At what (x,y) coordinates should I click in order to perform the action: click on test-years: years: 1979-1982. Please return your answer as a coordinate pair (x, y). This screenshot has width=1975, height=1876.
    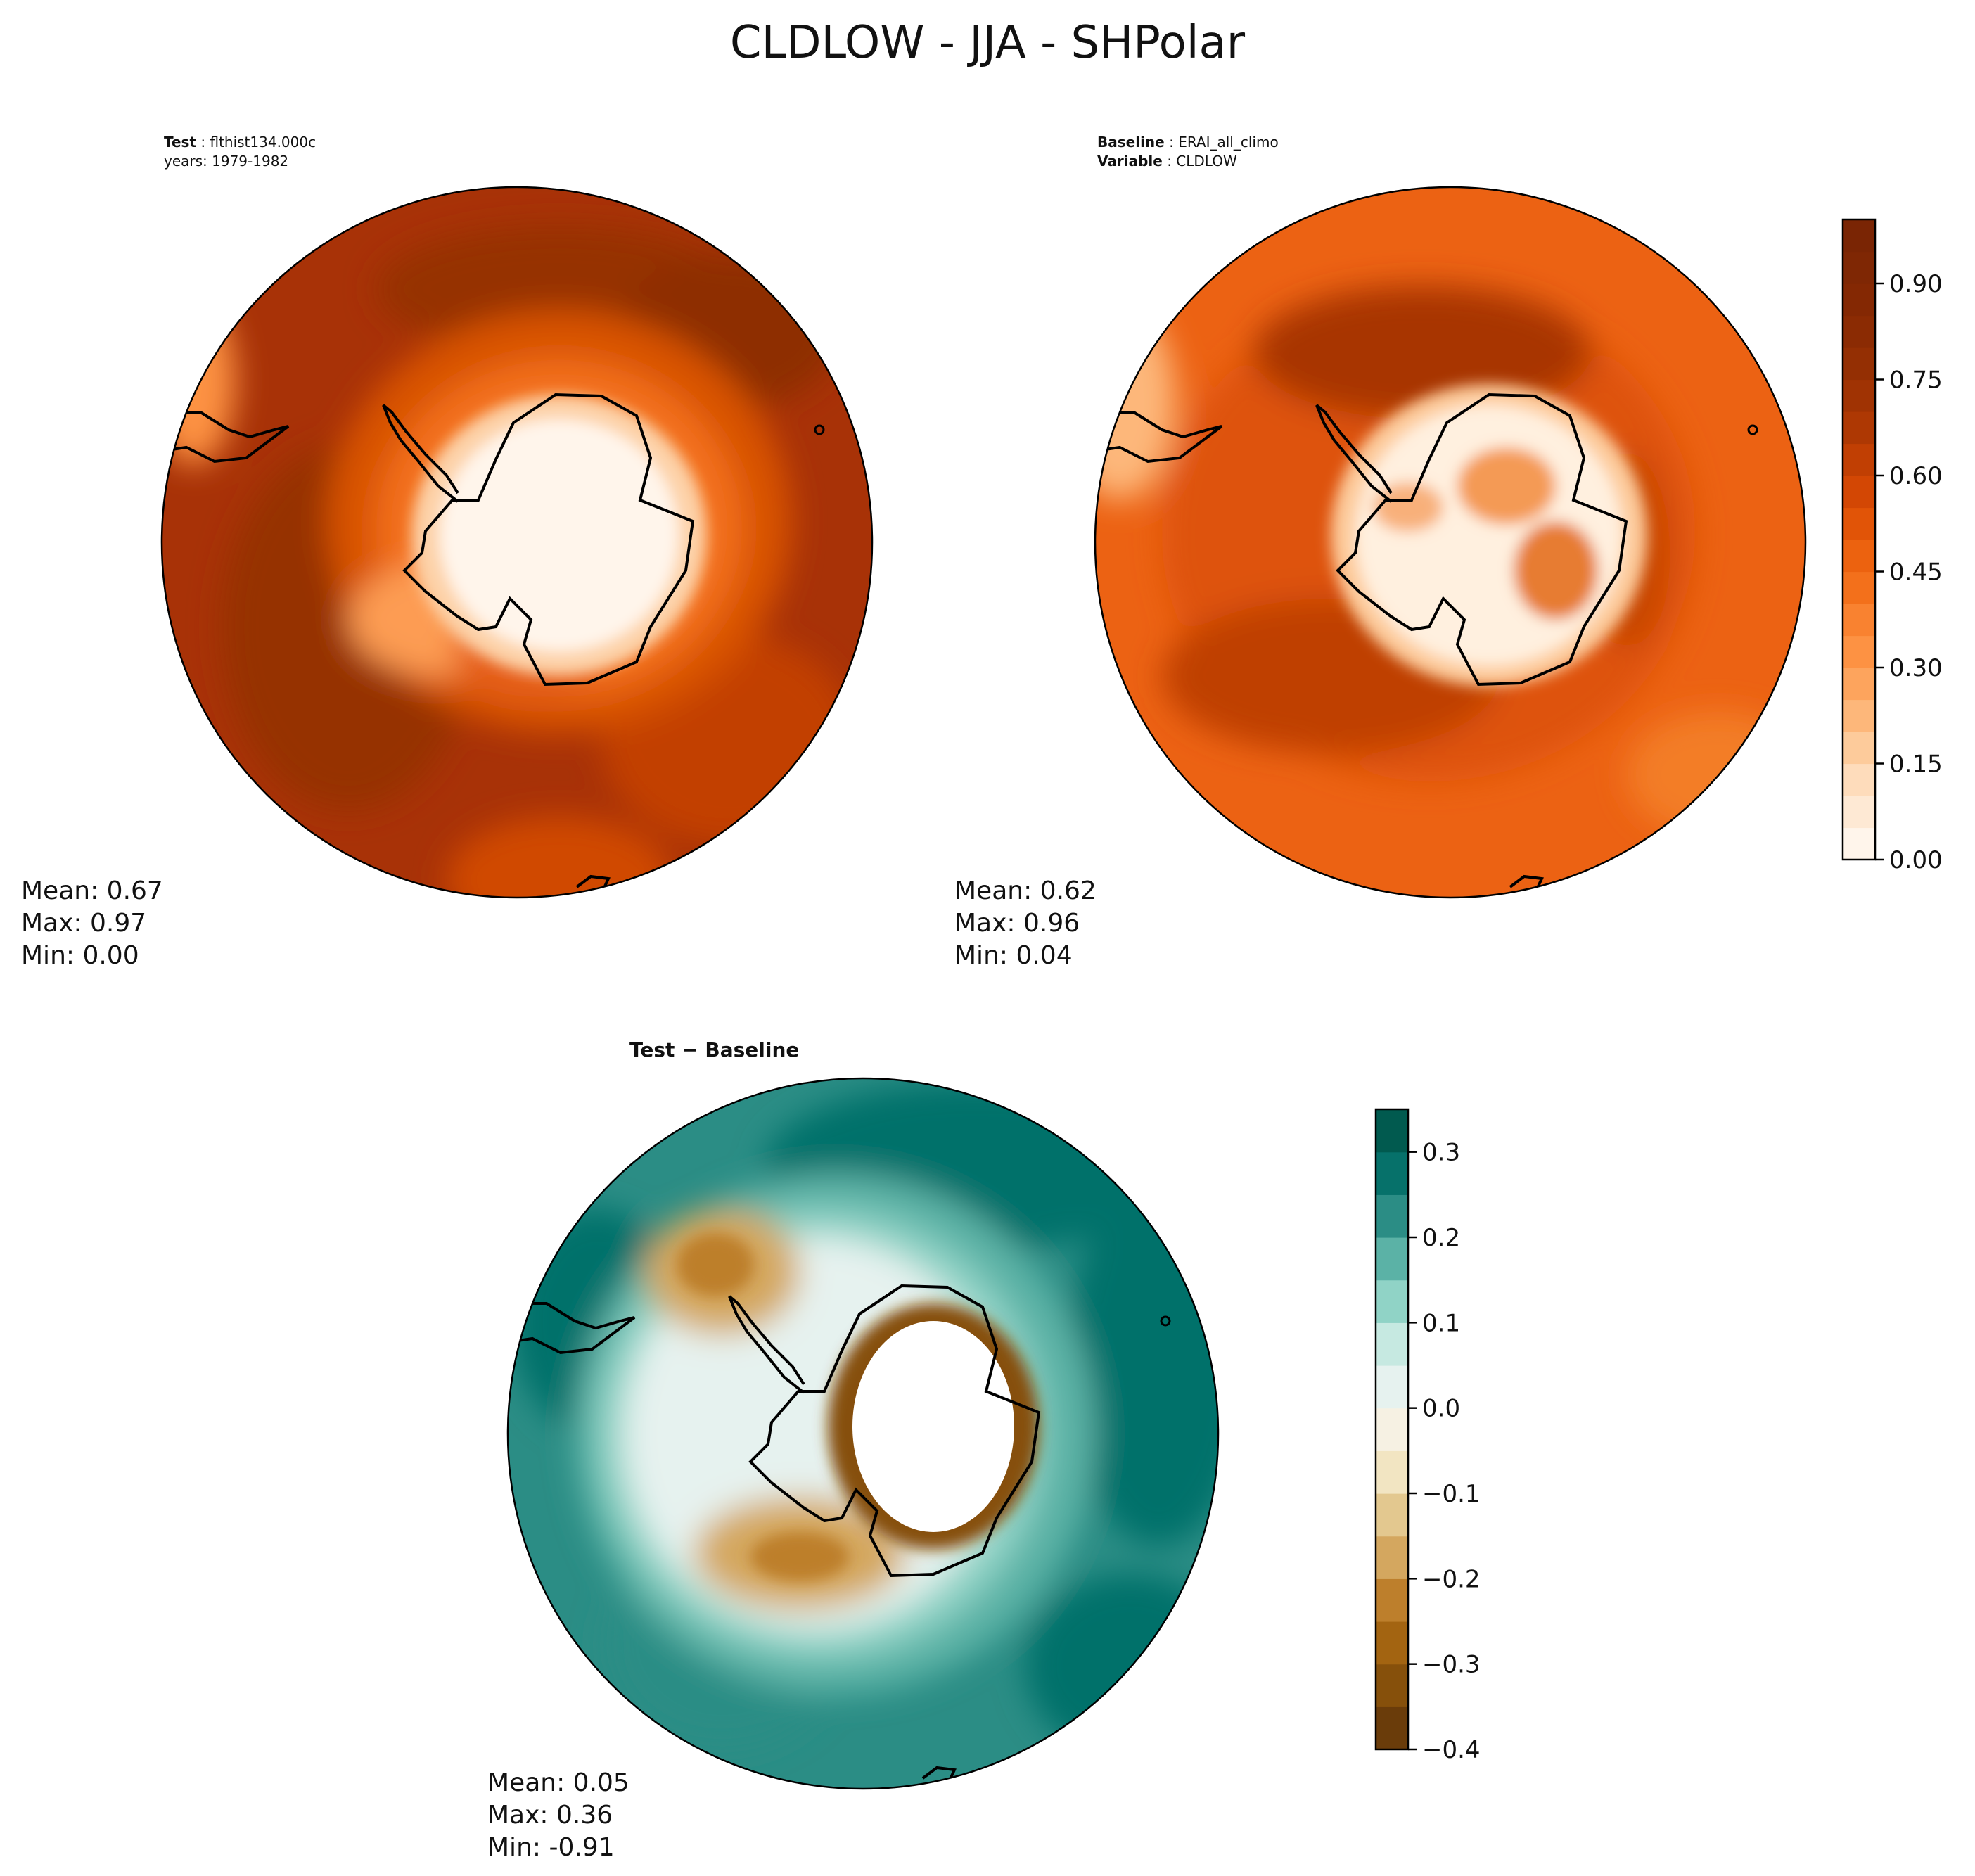
    Looking at the image, I should click on (226, 161).